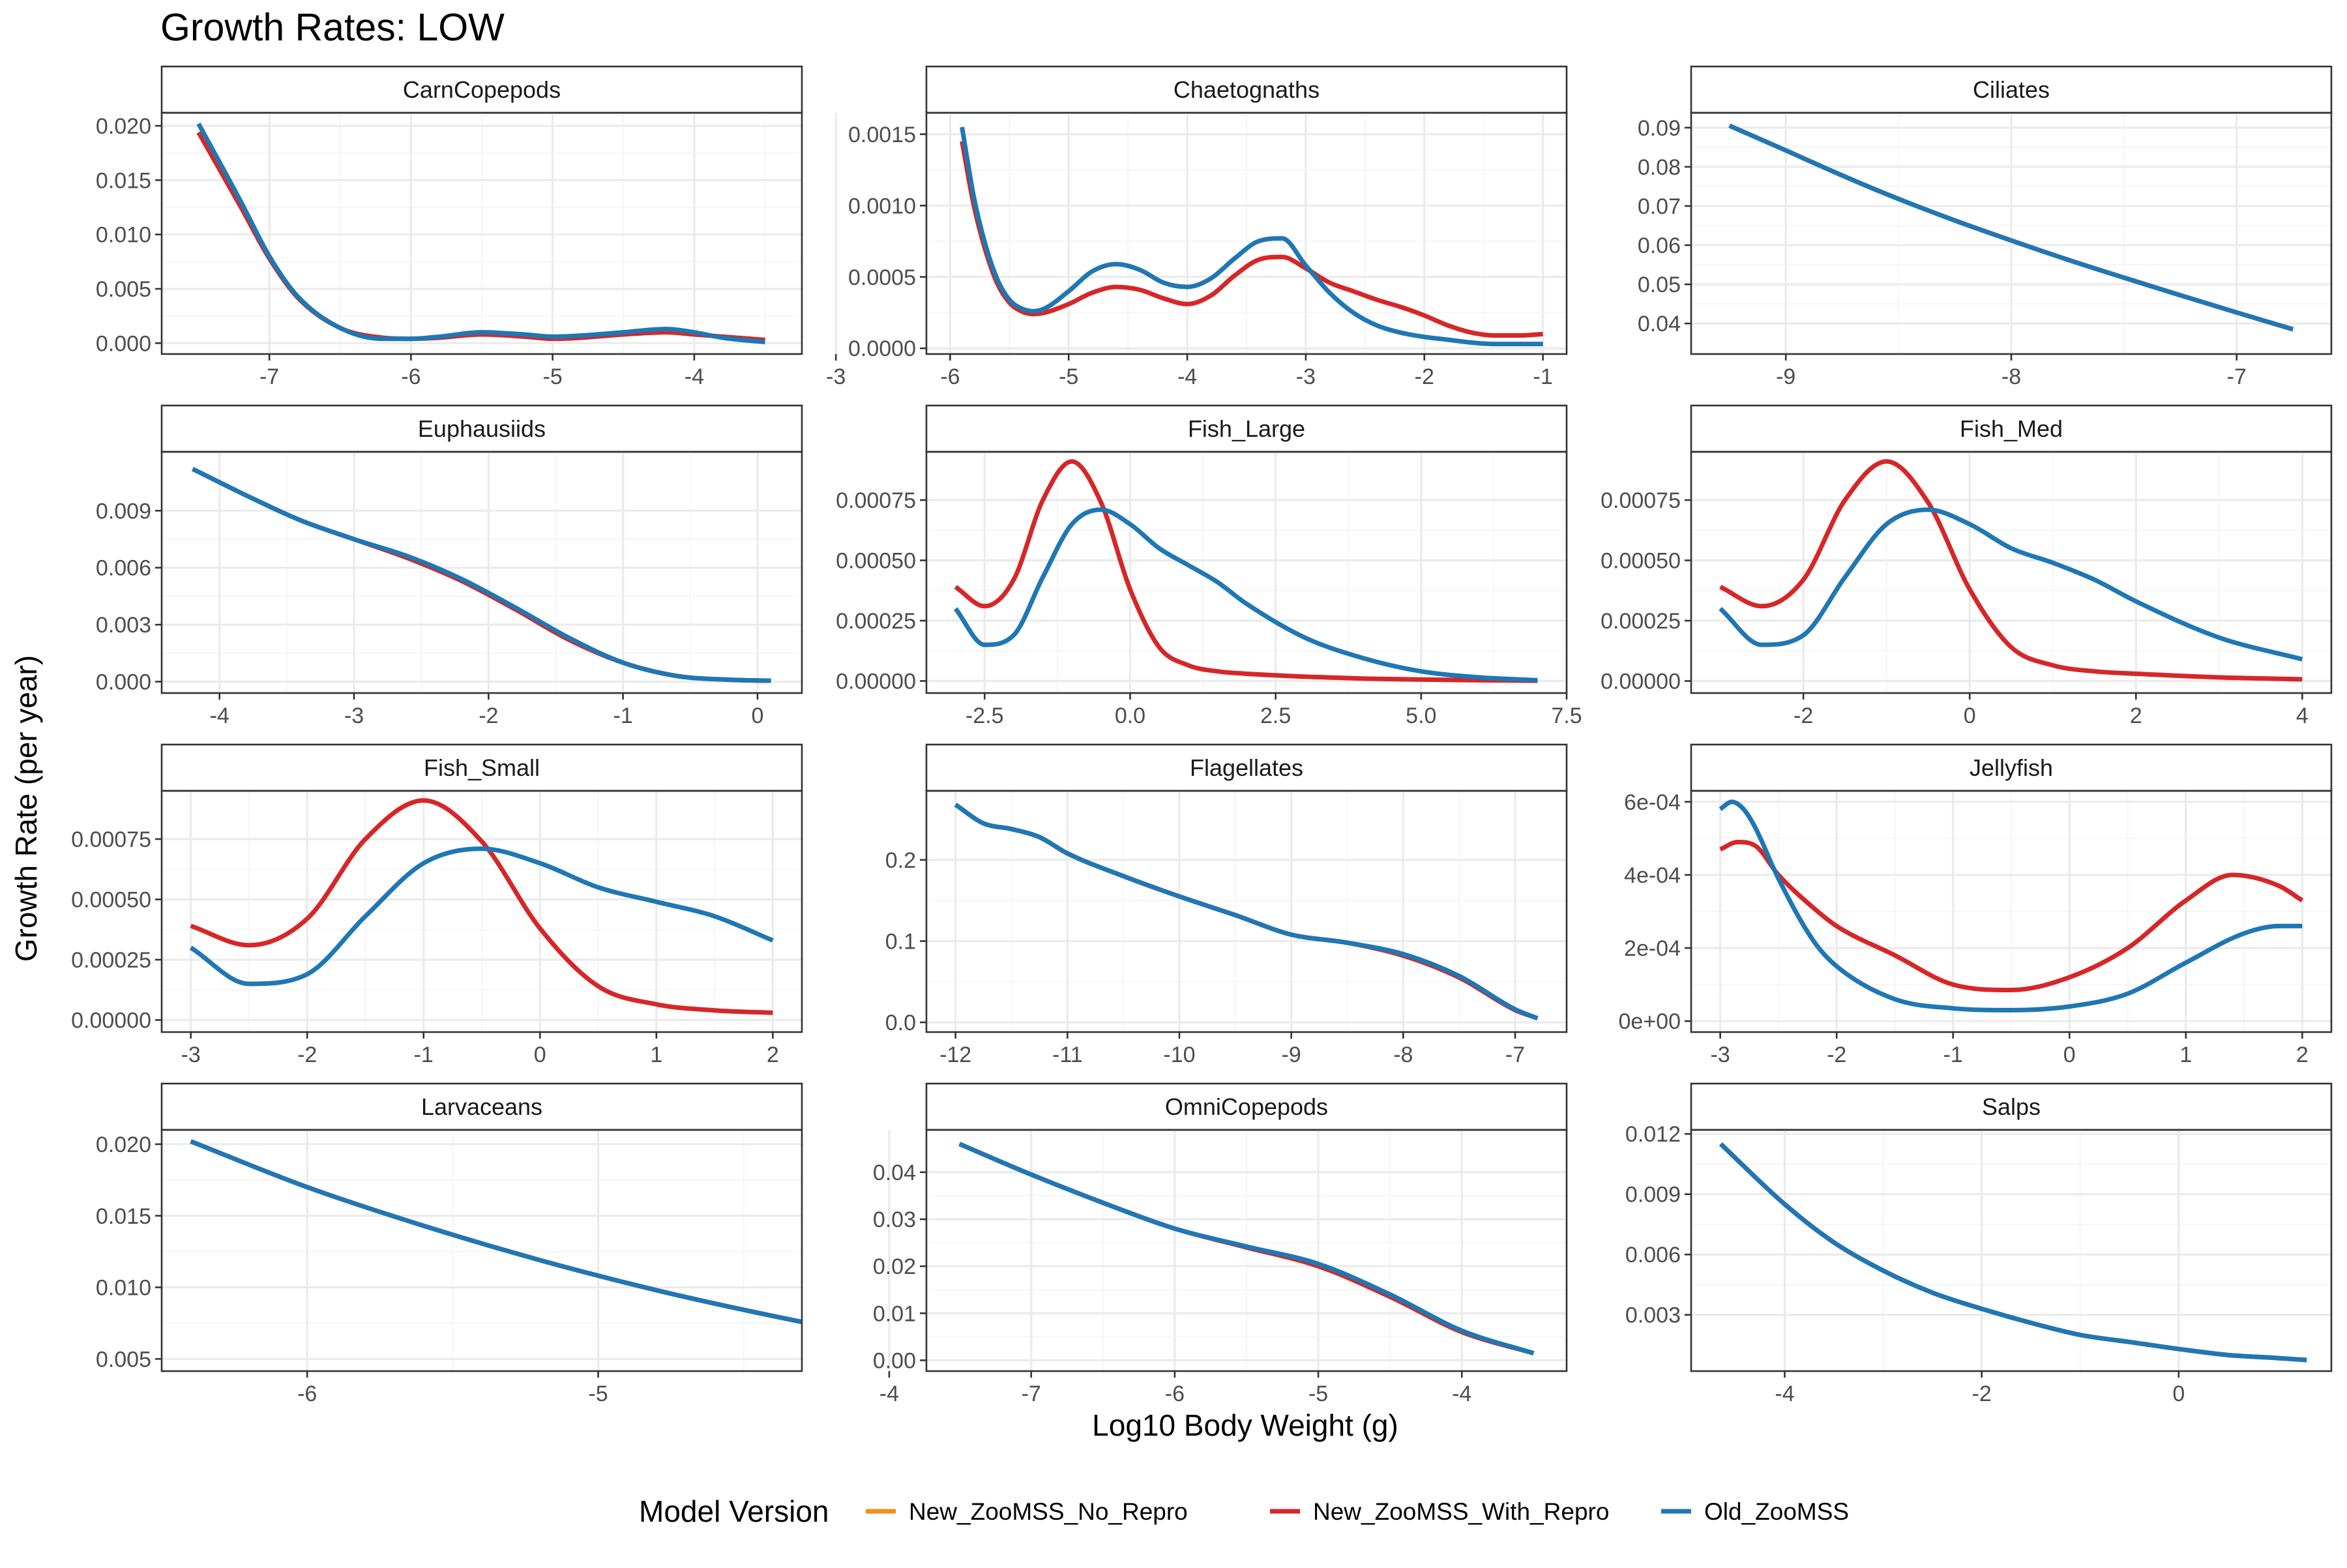 This screenshot has height=1568, width=2347. I want to click on facet-strip-label: OmniCopepods, so click(1246, 1107).